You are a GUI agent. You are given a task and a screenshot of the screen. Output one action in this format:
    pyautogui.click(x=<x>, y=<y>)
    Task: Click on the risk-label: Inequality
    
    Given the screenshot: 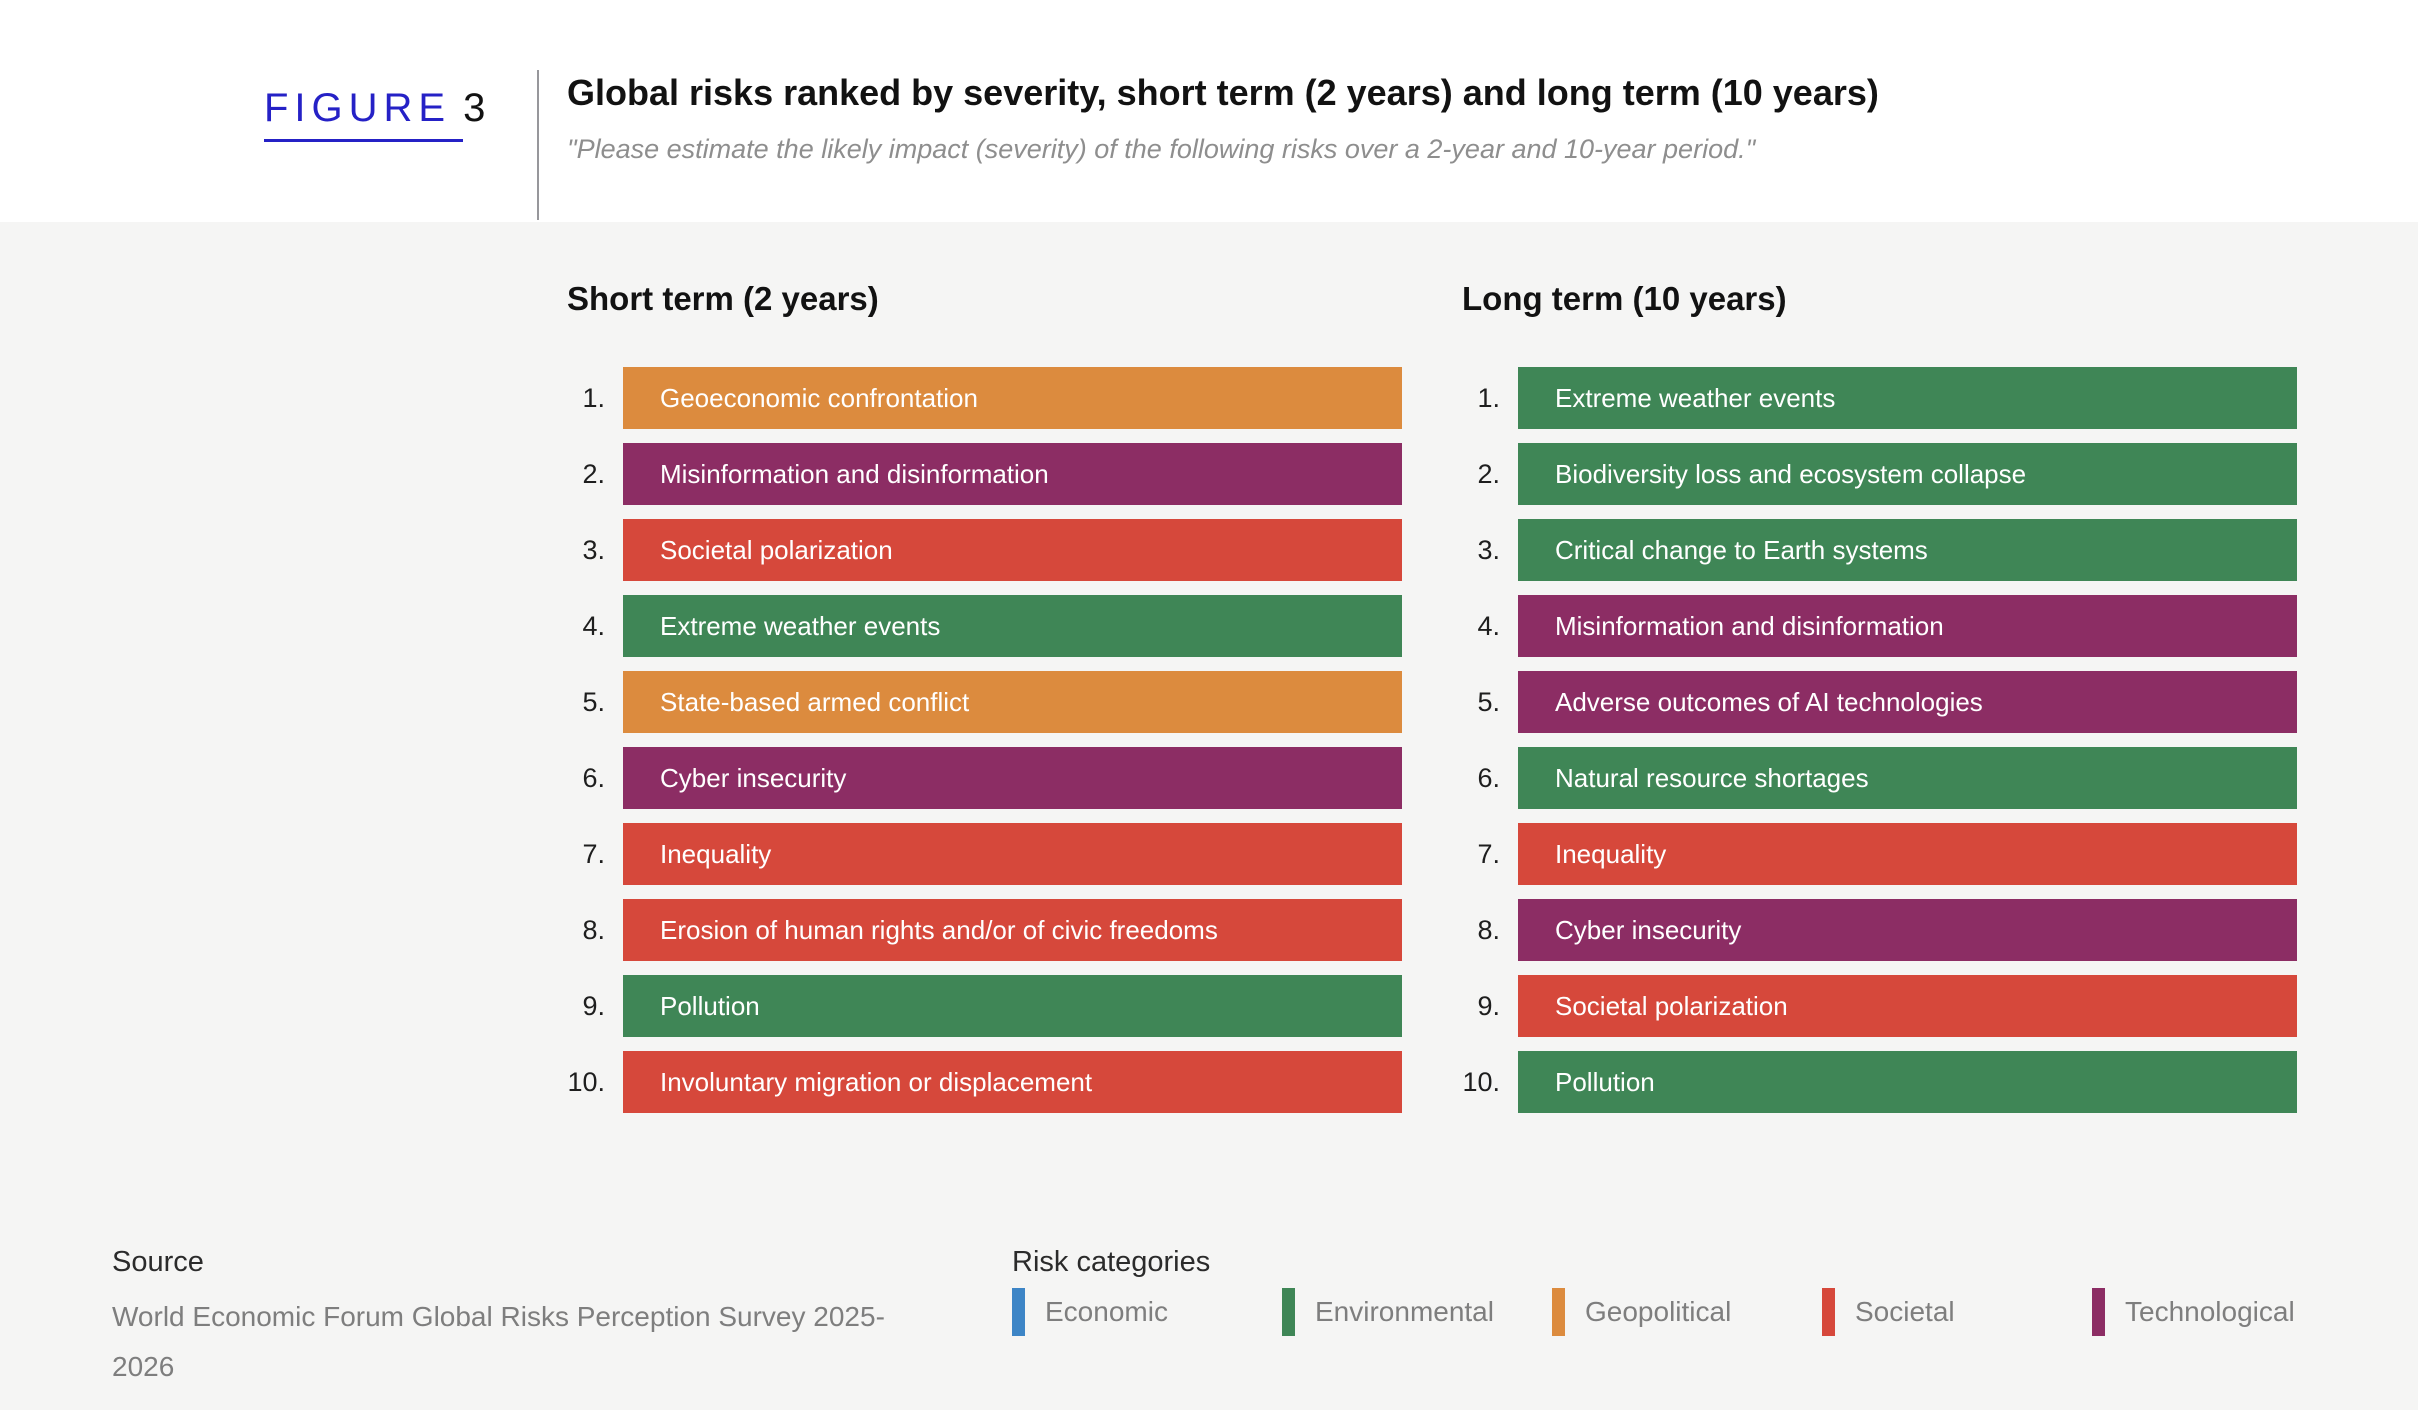 What is the action you would take?
    pyautogui.click(x=716, y=853)
    